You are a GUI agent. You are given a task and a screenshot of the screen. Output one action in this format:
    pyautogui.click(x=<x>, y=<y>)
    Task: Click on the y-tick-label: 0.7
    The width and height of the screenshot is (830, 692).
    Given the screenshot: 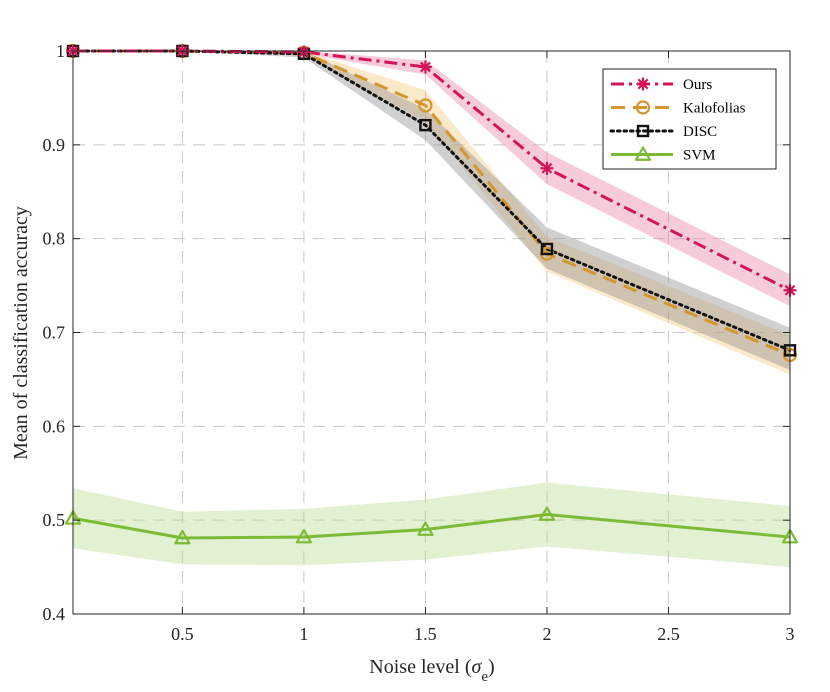 What is the action you would take?
    pyautogui.click(x=54, y=333)
    